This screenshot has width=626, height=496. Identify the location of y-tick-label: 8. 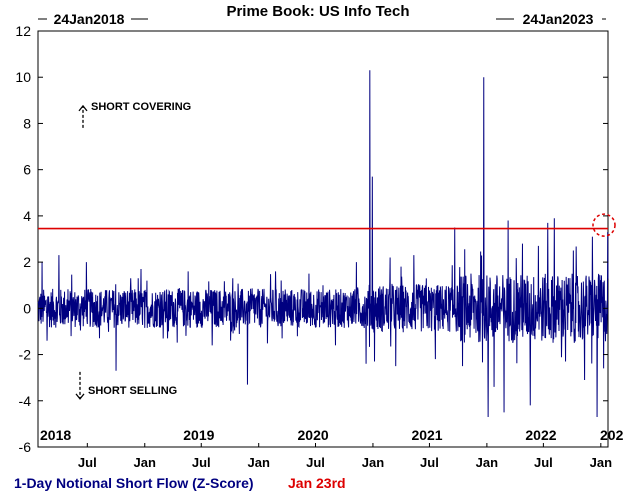
(27, 123).